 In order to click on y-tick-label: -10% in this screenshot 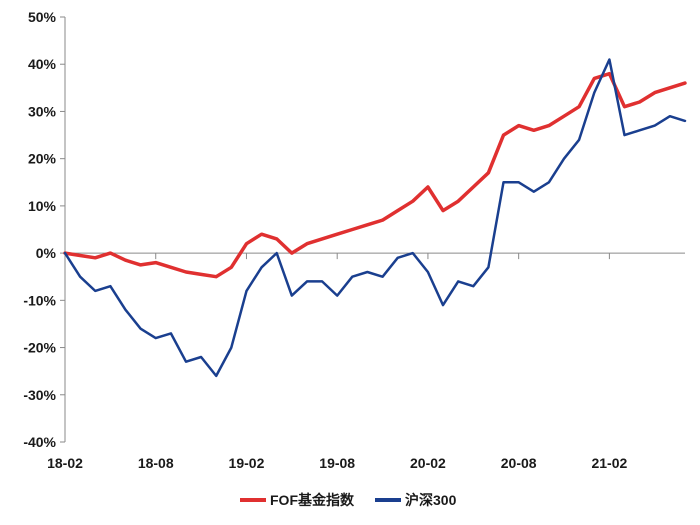, I will do `click(39, 300)`.